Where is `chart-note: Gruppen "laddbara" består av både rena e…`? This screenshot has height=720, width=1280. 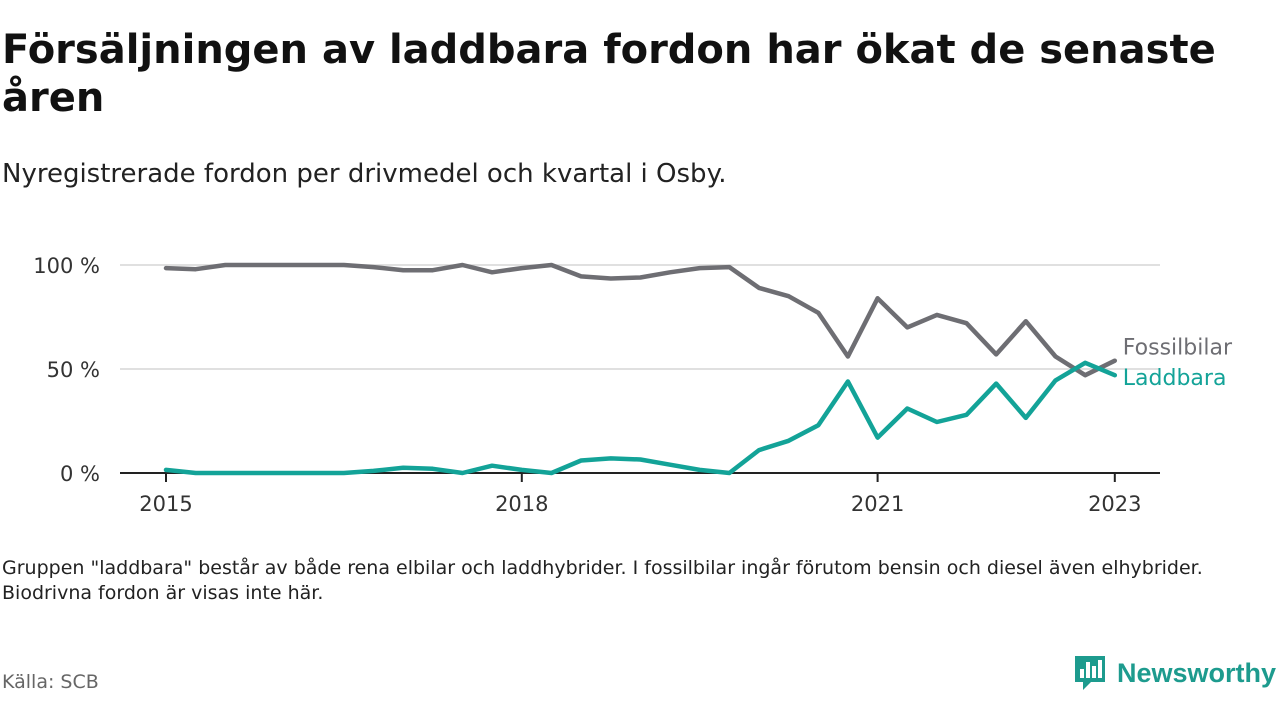 chart-note: Gruppen "laddbara" består av både rena e… is located at coordinates (602, 580).